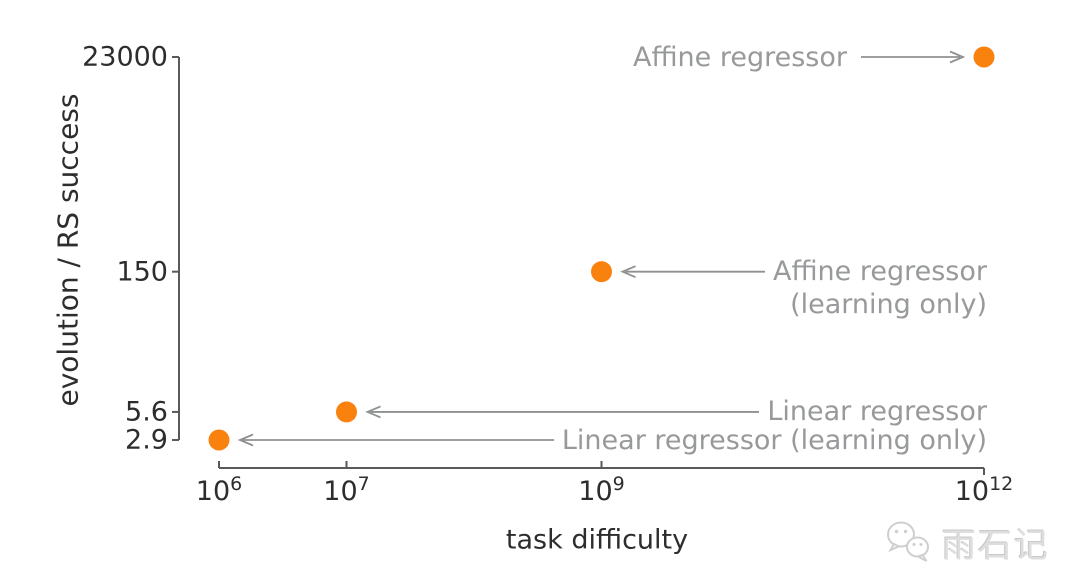 This screenshot has width=1080, height=587. What do you see at coordinates (601, 490) in the screenshot?
I see `x-tick-label: 10⁹` at bounding box center [601, 490].